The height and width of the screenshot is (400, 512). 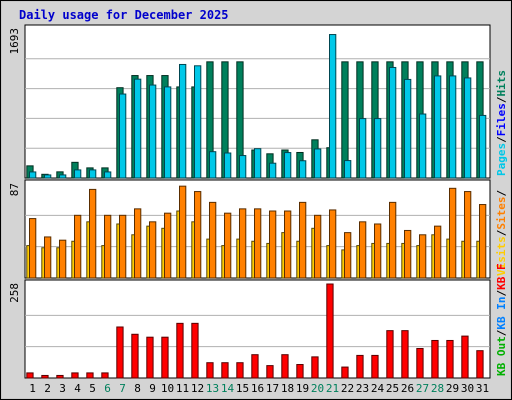 What do you see at coordinates (212, 388) in the screenshot?
I see `x-tick-label: 13` at bounding box center [212, 388].